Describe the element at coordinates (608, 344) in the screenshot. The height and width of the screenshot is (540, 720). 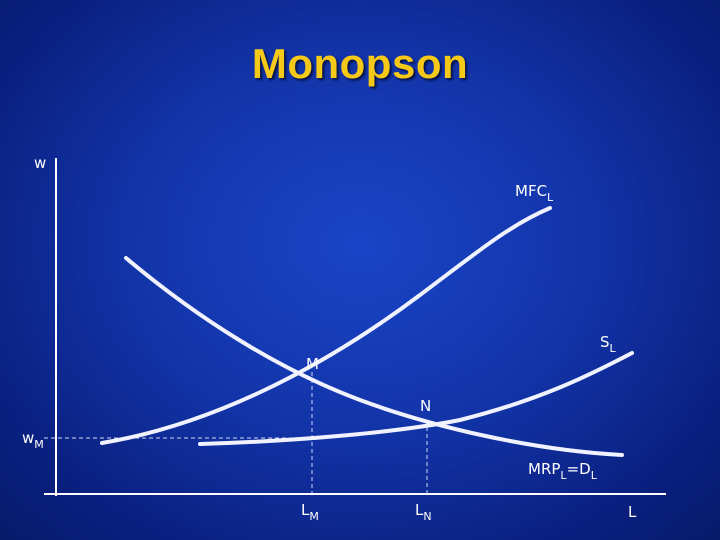
I see `supply-label: SL` at that location.